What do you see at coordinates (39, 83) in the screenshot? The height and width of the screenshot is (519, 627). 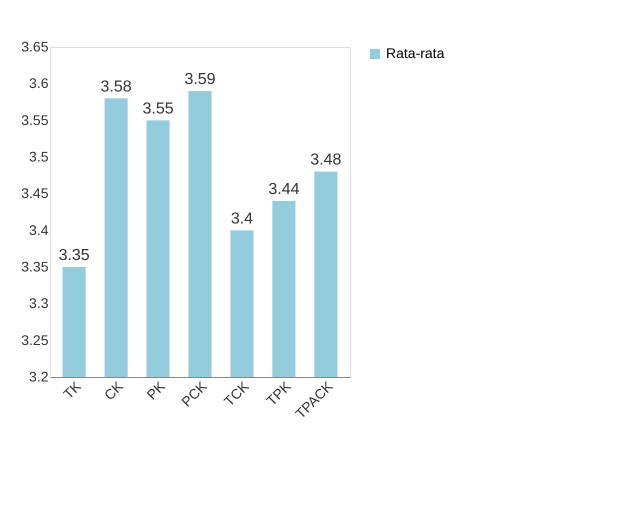 I see `y-tick-label: 3.6` at bounding box center [39, 83].